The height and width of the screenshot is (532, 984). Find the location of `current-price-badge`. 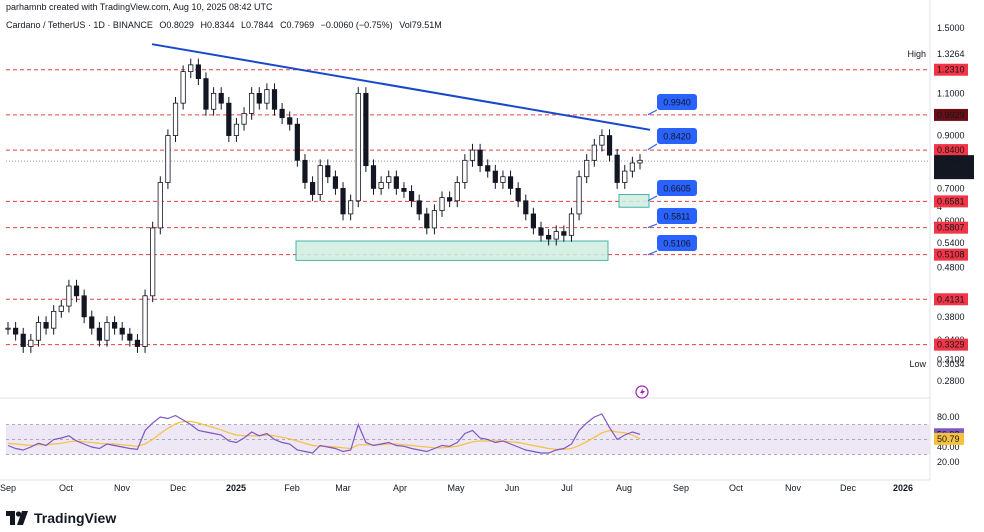

current-price-badge is located at coordinates (954, 167).